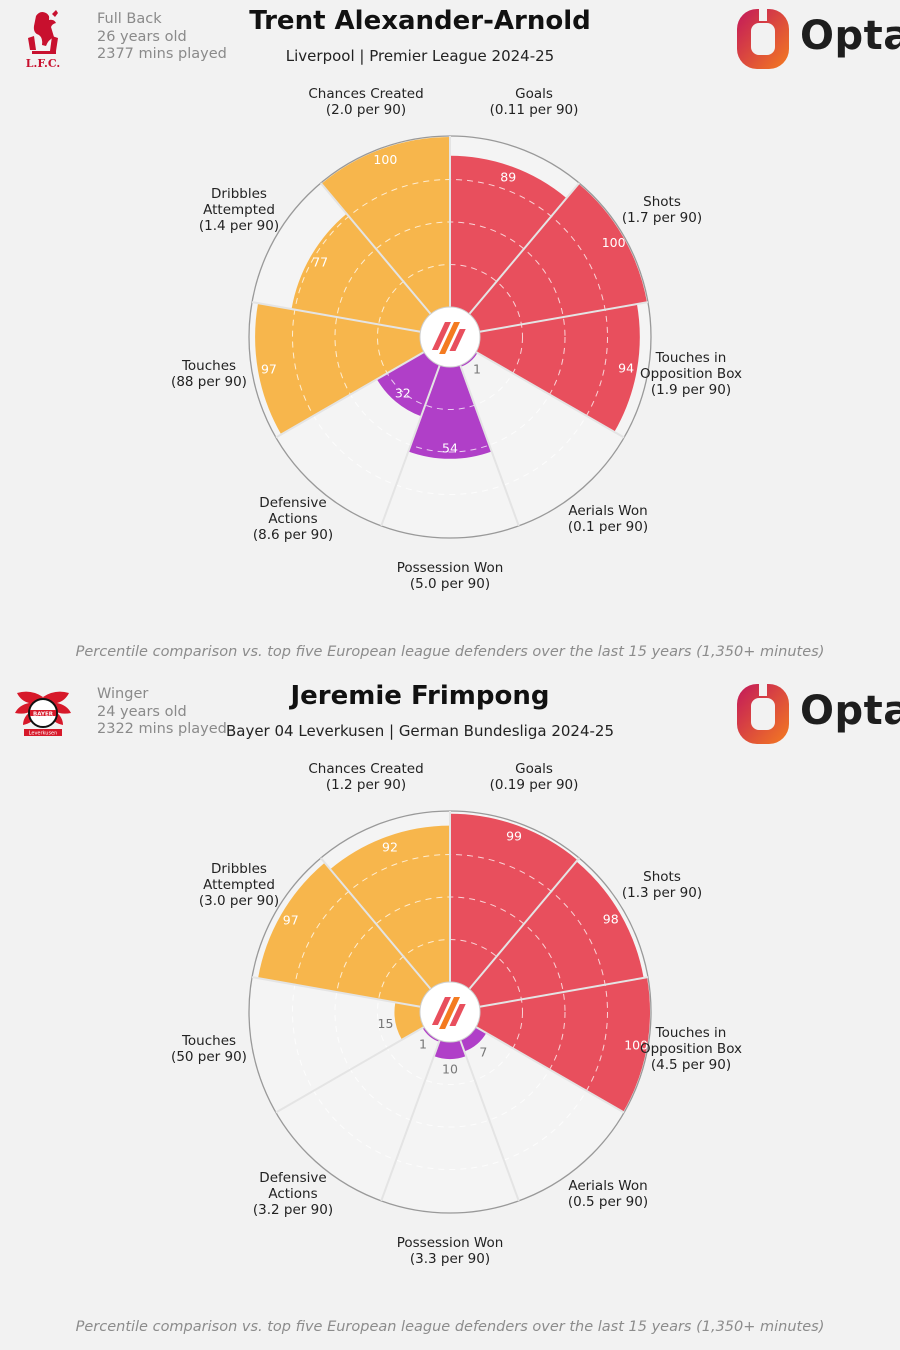 The width and height of the screenshot is (900, 1350). What do you see at coordinates (608, 1194) in the screenshot?
I see `radar-axis-label: Aerials Won (0.5 per 90)` at bounding box center [608, 1194].